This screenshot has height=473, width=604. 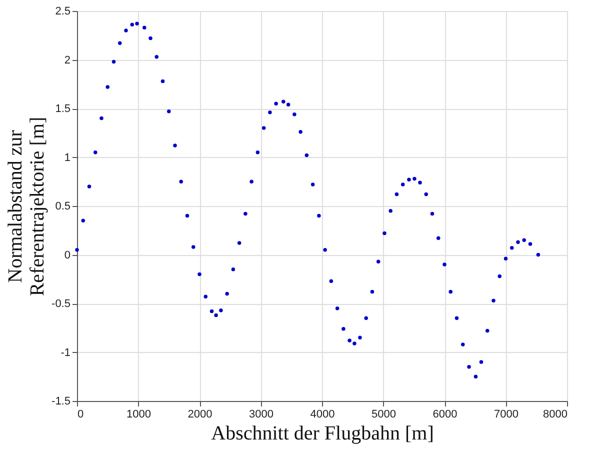 I want to click on y-tick-label: 2.5, so click(x=62, y=12).